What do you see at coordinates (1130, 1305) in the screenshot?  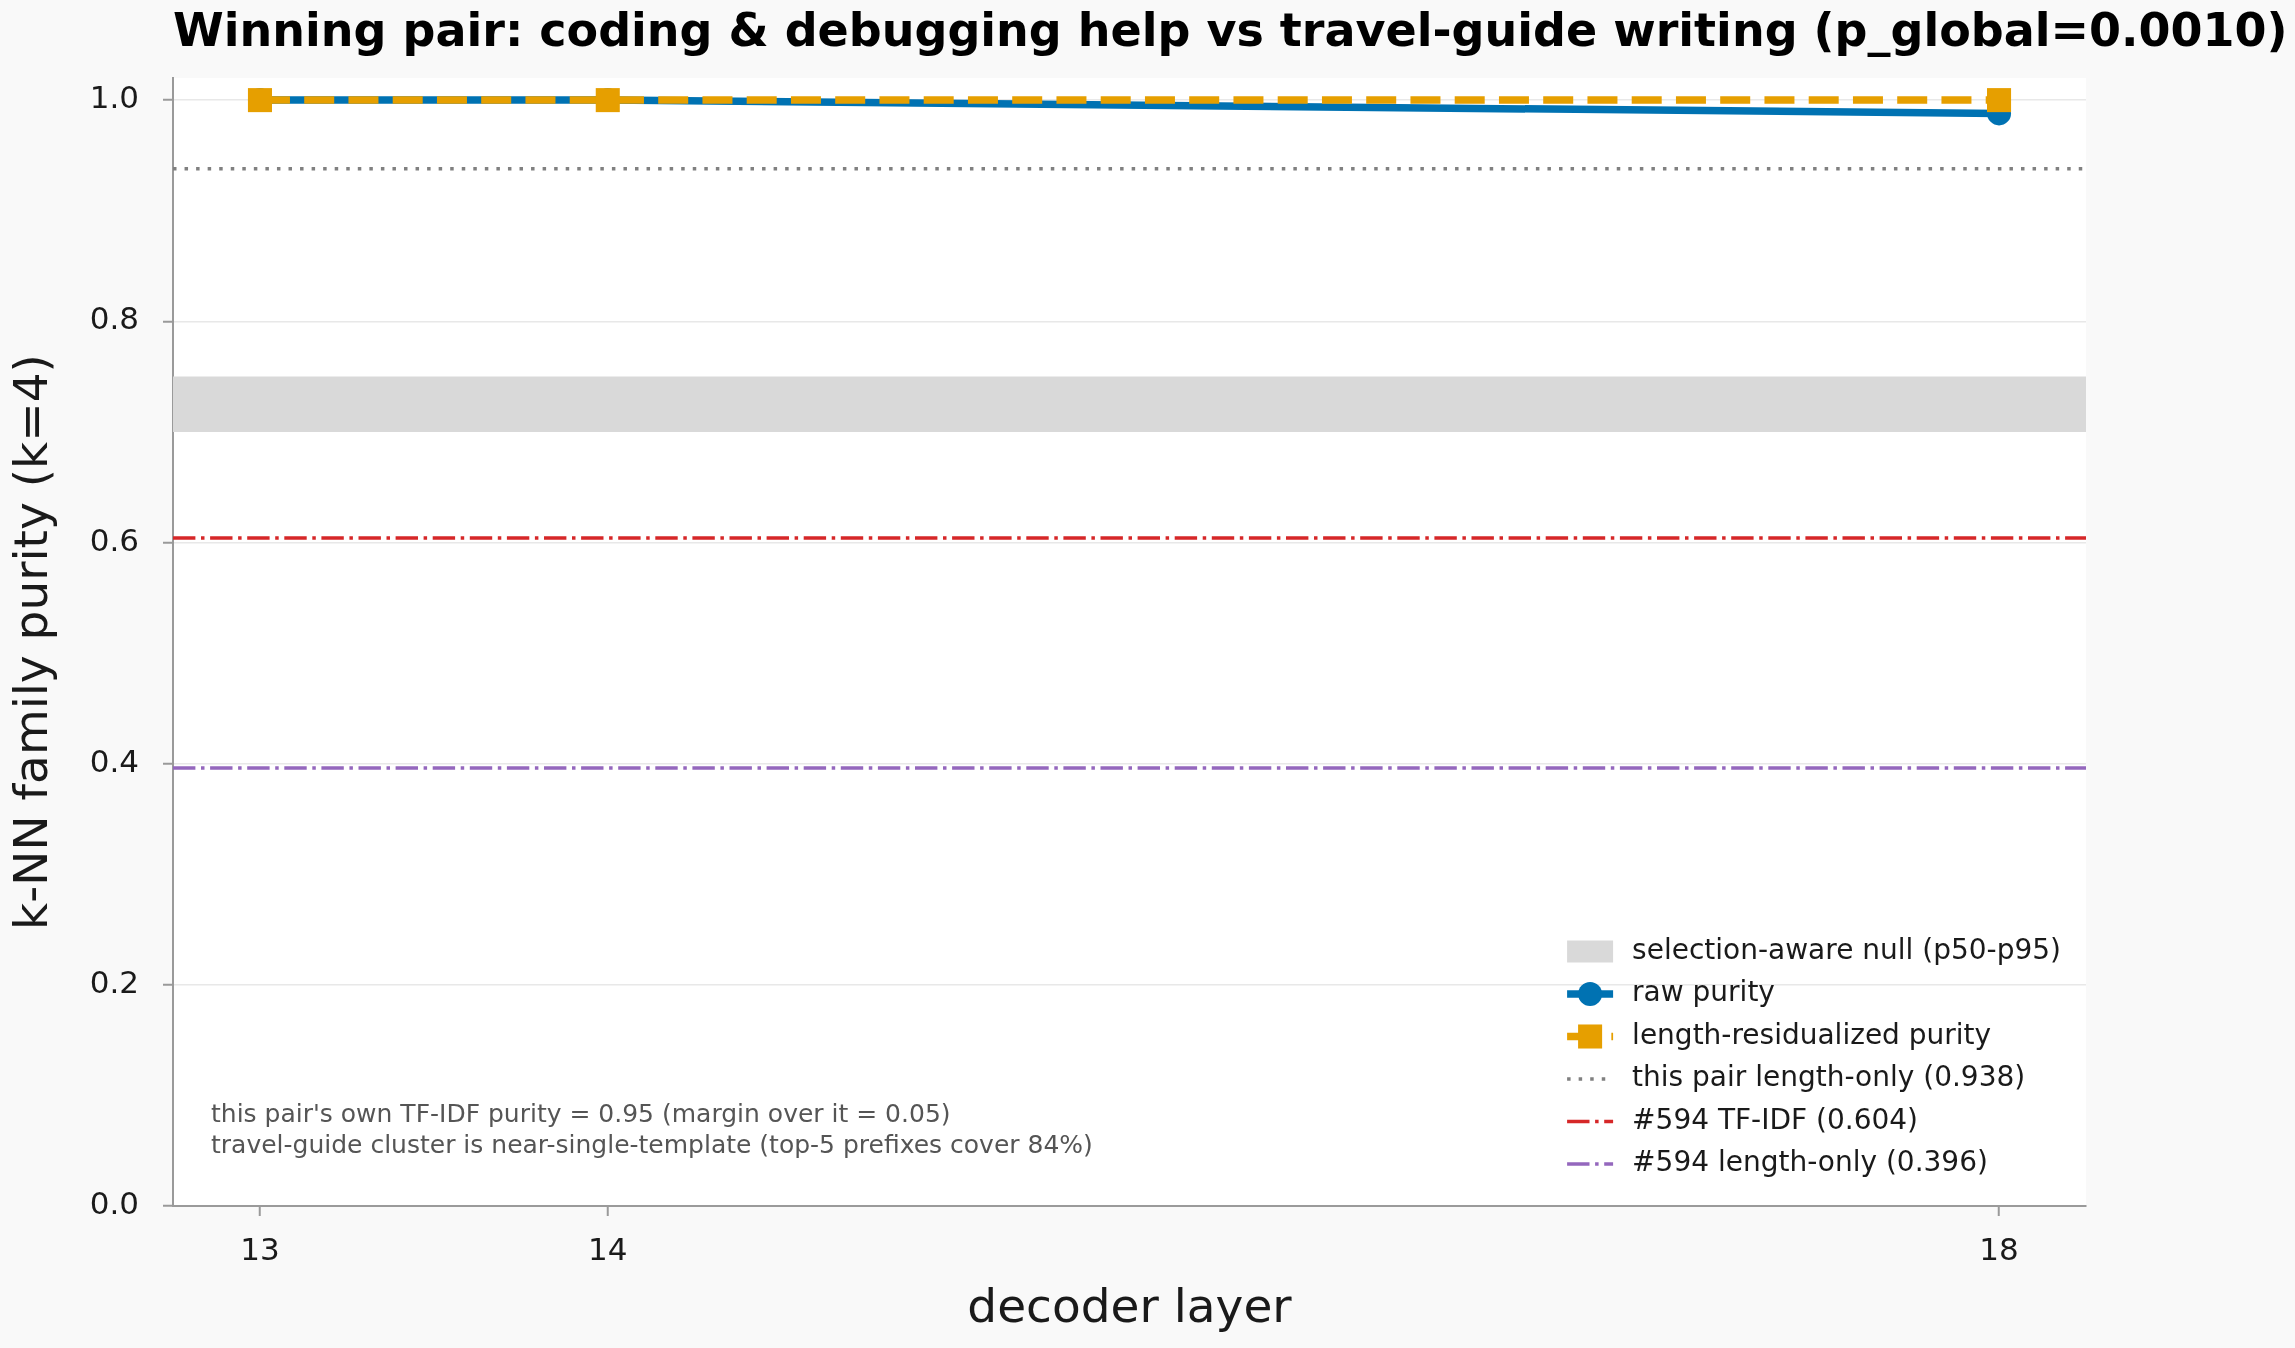 I see `x-axis-title: decoder layer` at bounding box center [1130, 1305].